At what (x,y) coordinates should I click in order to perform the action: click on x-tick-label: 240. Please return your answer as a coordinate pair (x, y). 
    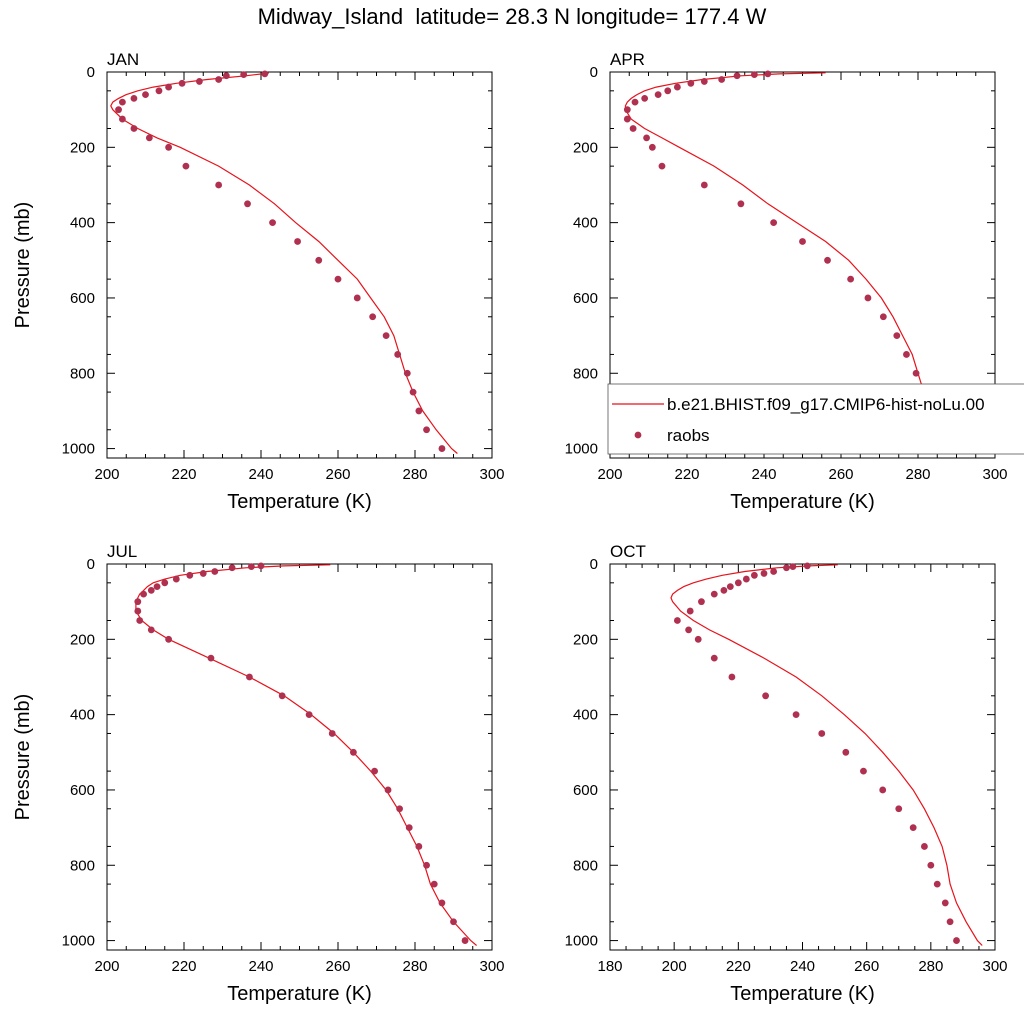
    Looking at the image, I should click on (260, 474).